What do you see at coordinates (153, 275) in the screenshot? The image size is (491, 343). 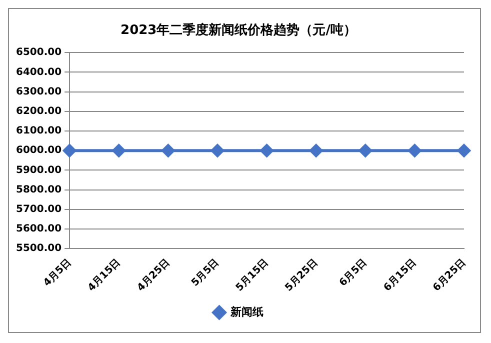 I see `x-tick-label: 4月25日` at bounding box center [153, 275].